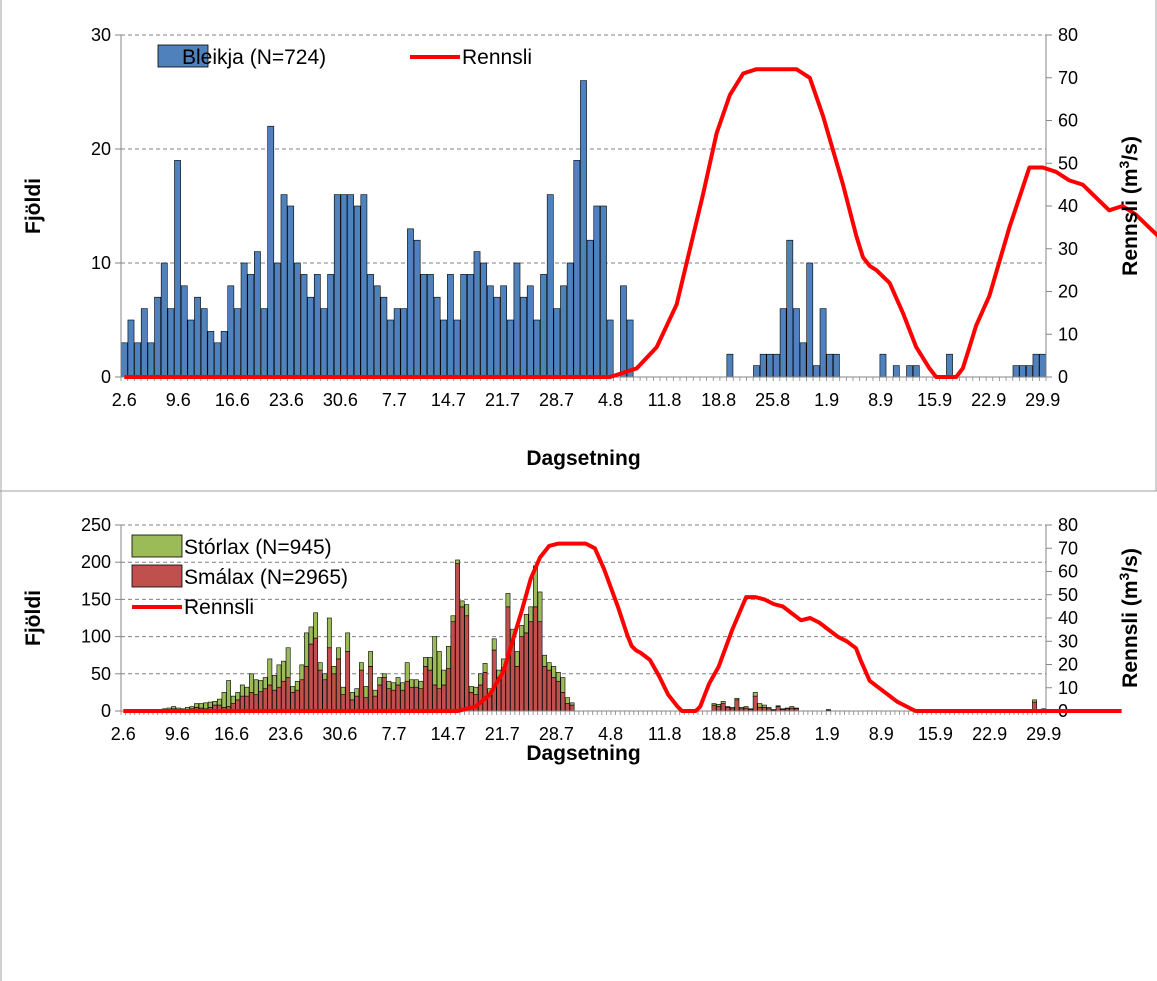 The image size is (1157, 981). Describe the element at coordinates (178, 400) in the screenshot. I see `x-tick-label: 9.6` at that location.